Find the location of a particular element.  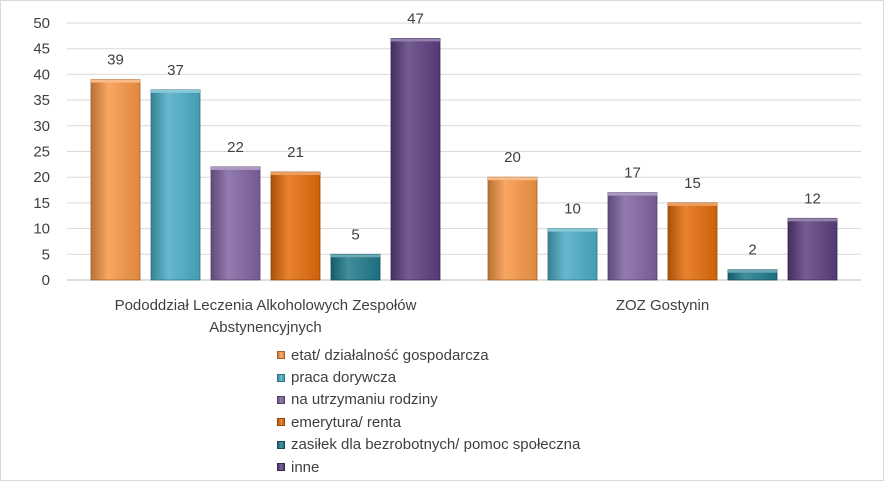

legend-label: praca dorywcza is located at coordinates (344, 378).